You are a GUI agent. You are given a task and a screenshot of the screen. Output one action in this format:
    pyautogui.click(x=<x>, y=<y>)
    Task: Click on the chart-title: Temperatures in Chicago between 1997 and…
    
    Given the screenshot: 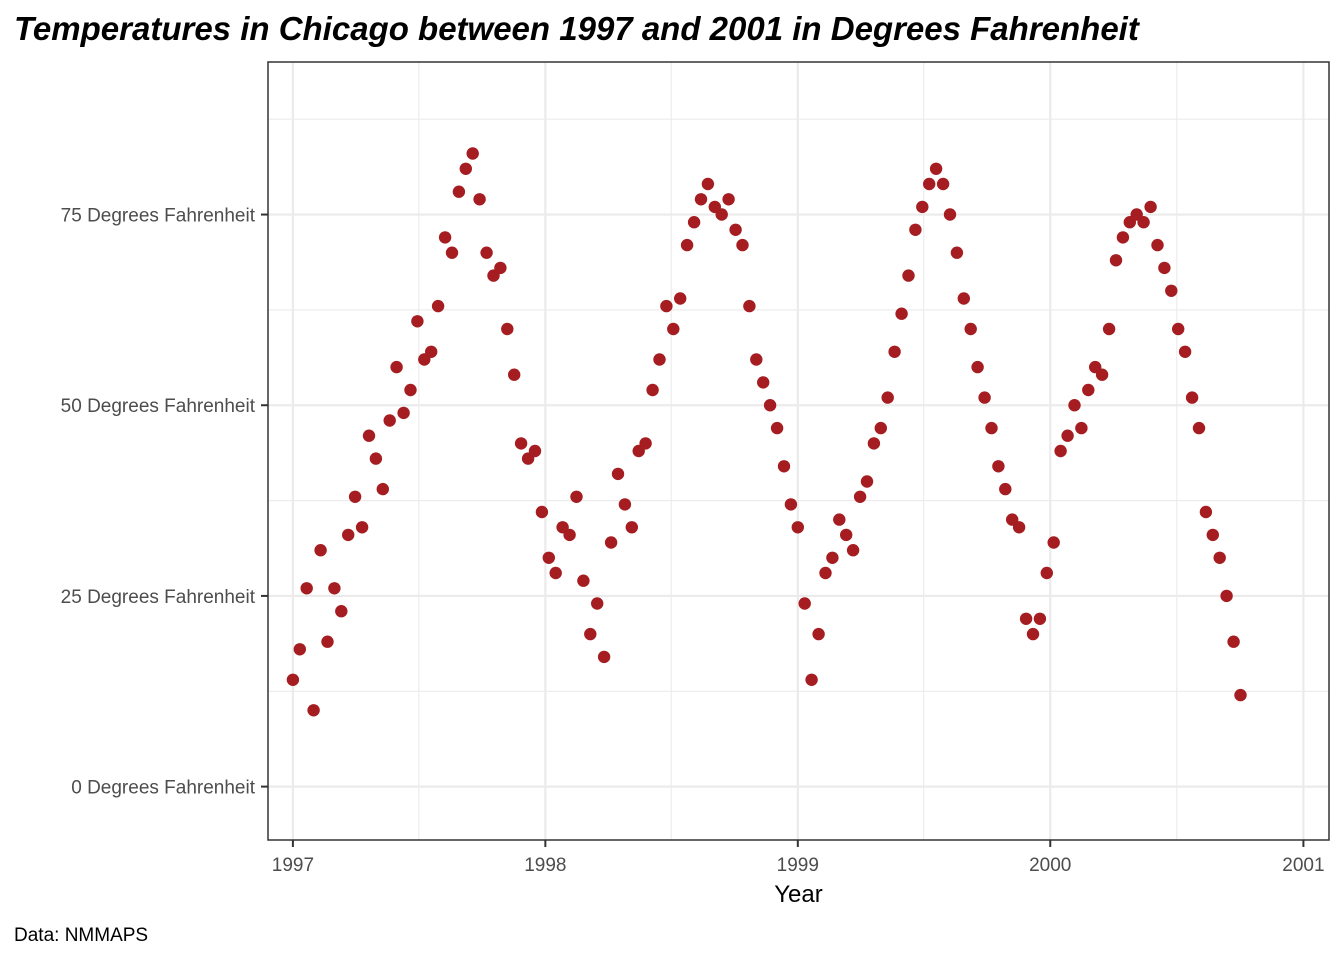 What is the action you would take?
    pyautogui.click(x=577, y=28)
    